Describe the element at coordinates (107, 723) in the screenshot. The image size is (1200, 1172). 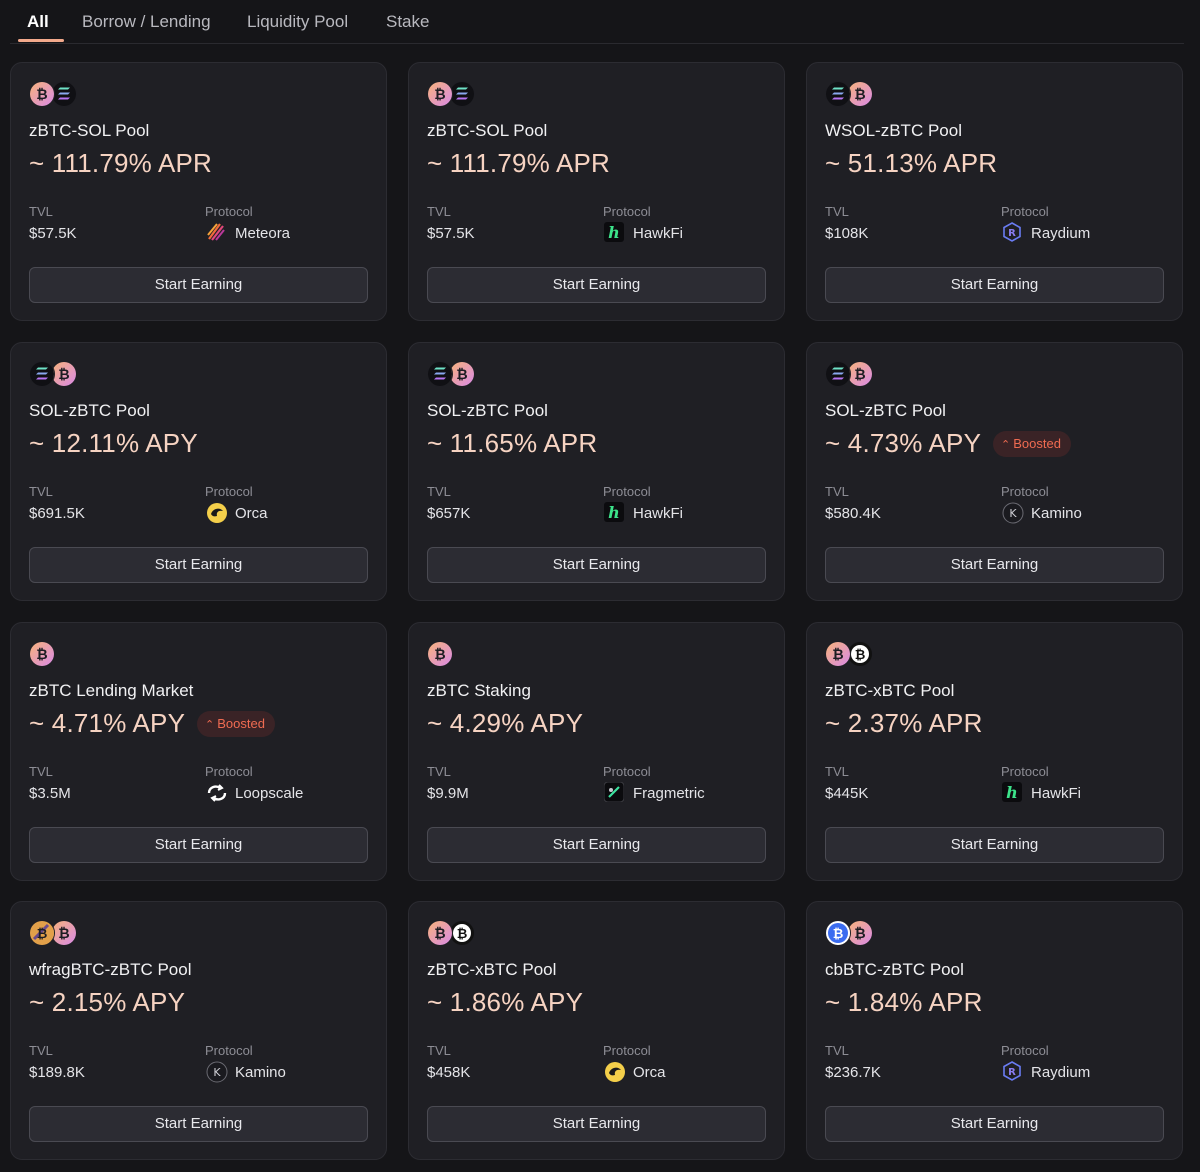
I see `pool-rate: ~ 4.71% APY` at that location.